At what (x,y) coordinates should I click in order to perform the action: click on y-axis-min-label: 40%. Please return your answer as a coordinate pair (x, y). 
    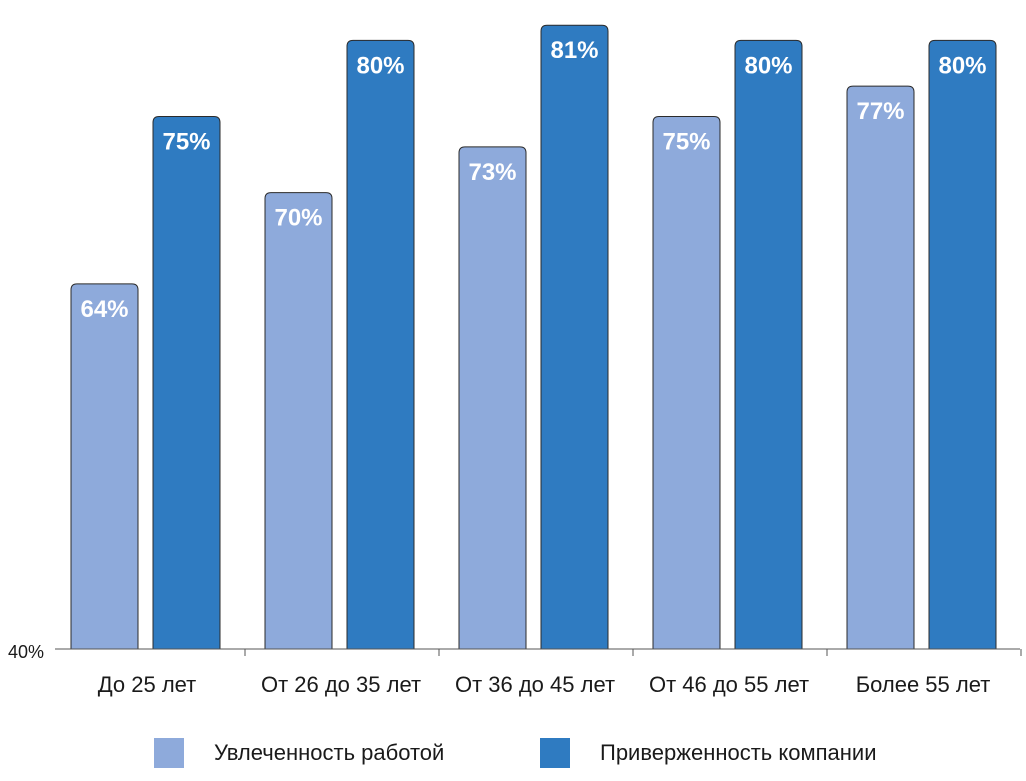
    Looking at the image, I should click on (26, 652).